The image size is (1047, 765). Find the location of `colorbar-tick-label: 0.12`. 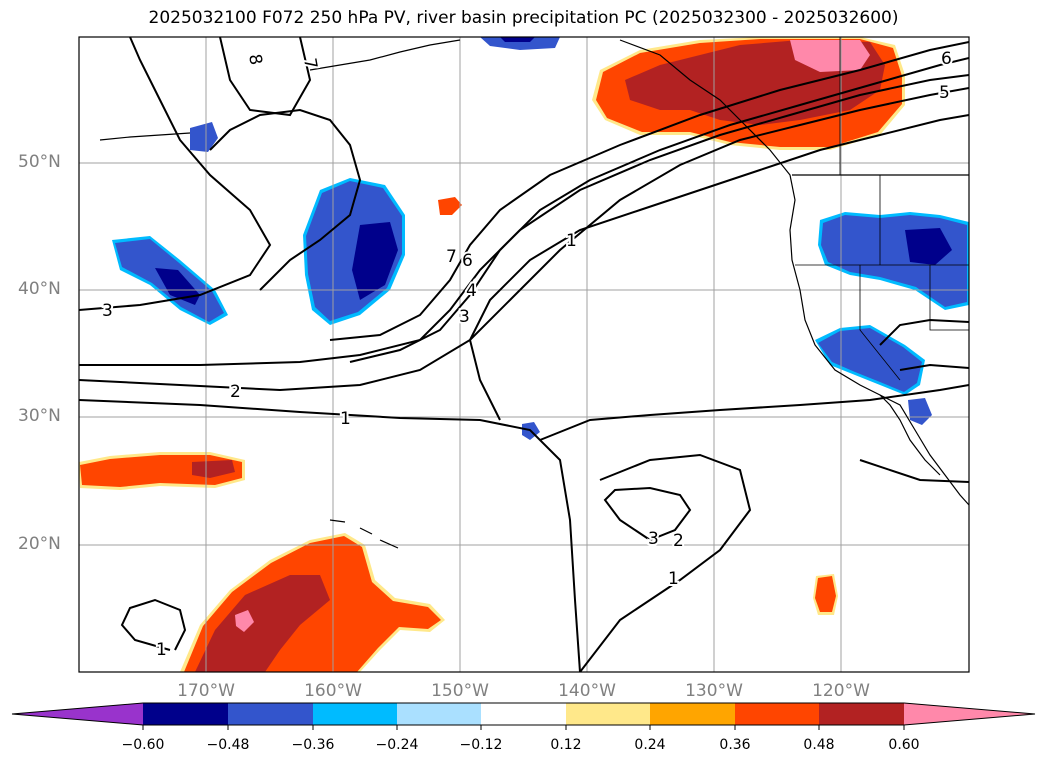

colorbar-tick-label: 0.12 is located at coordinates (566, 745).